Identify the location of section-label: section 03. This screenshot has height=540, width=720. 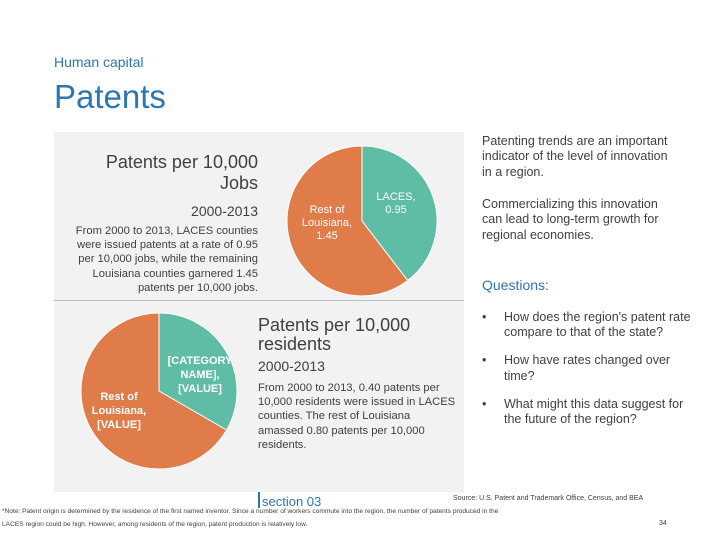
(292, 501).